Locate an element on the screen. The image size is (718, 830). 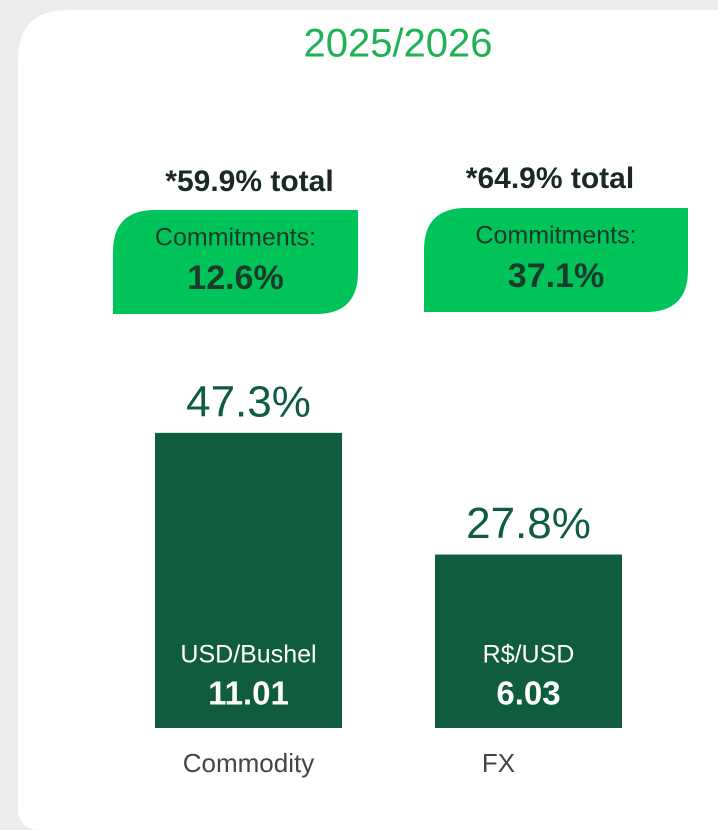
commitment-value: 37.1% is located at coordinates (556, 276).